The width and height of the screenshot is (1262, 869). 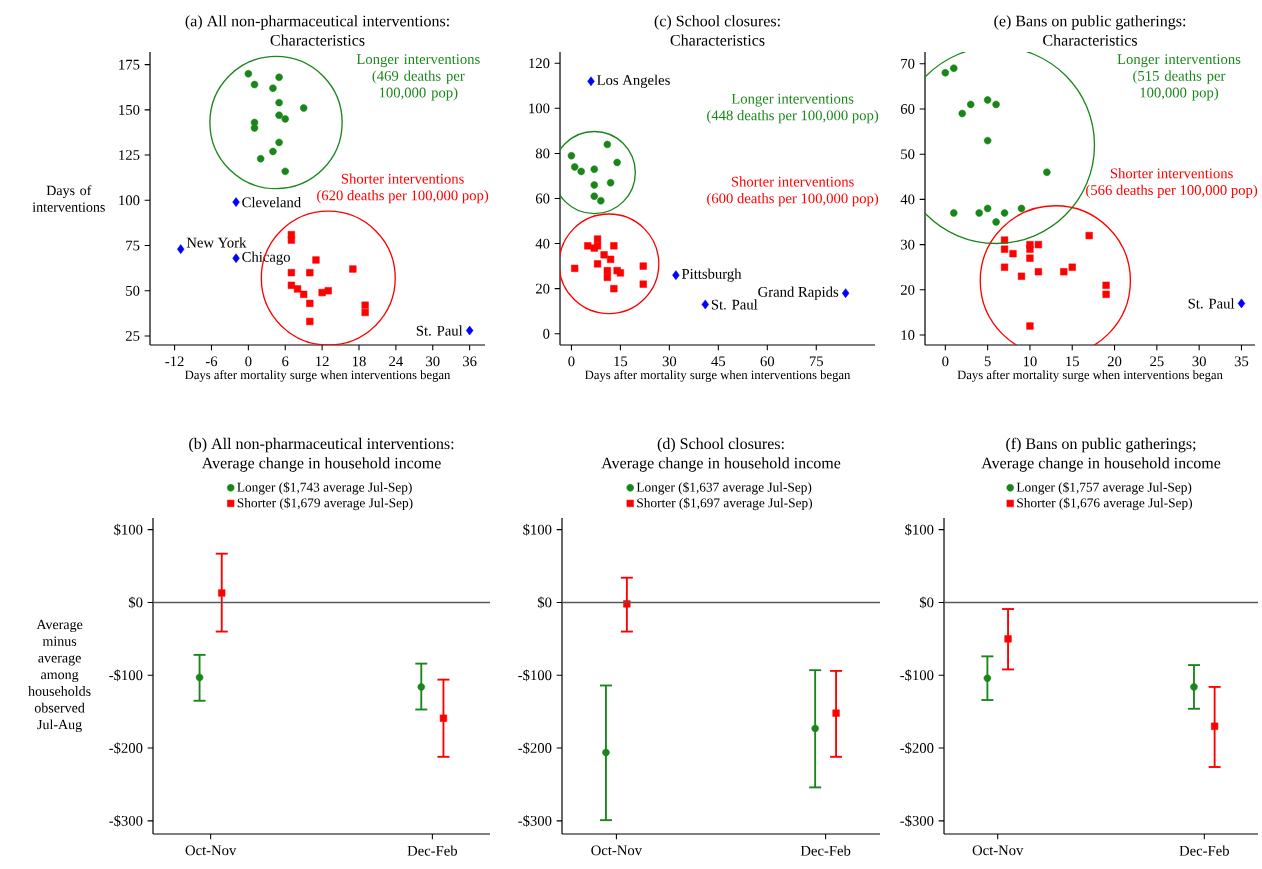 I want to click on chart-title: (d) School closures:, so click(x=720, y=445).